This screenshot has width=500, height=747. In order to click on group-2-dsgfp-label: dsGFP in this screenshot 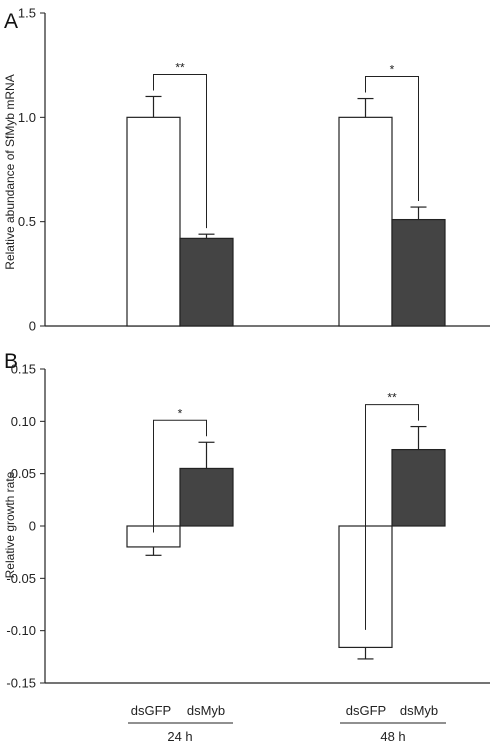, I will do `click(366, 710)`.